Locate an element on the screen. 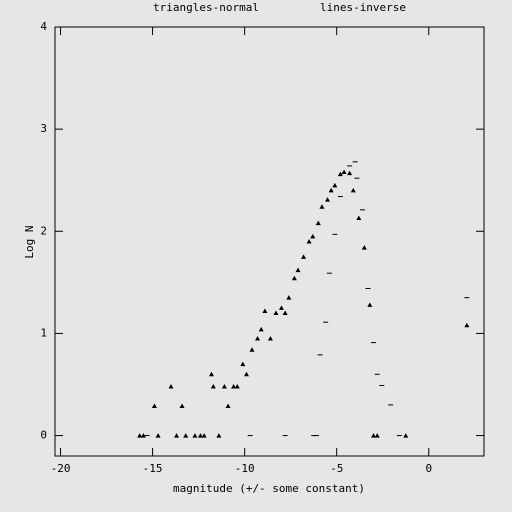  x-tick-label: -20 is located at coordinates (61, 468).